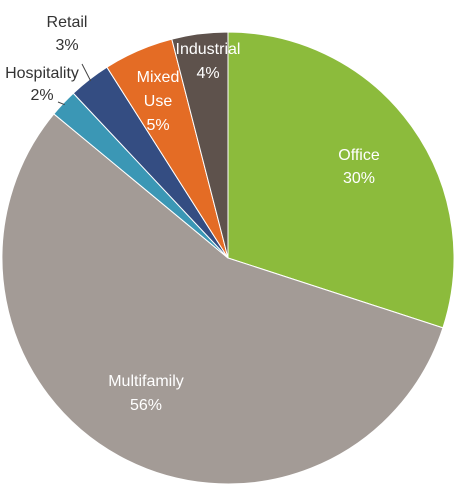 This screenshot has width=463, height=488. I want to click on slice-label-office: Office, so click(359, 155).